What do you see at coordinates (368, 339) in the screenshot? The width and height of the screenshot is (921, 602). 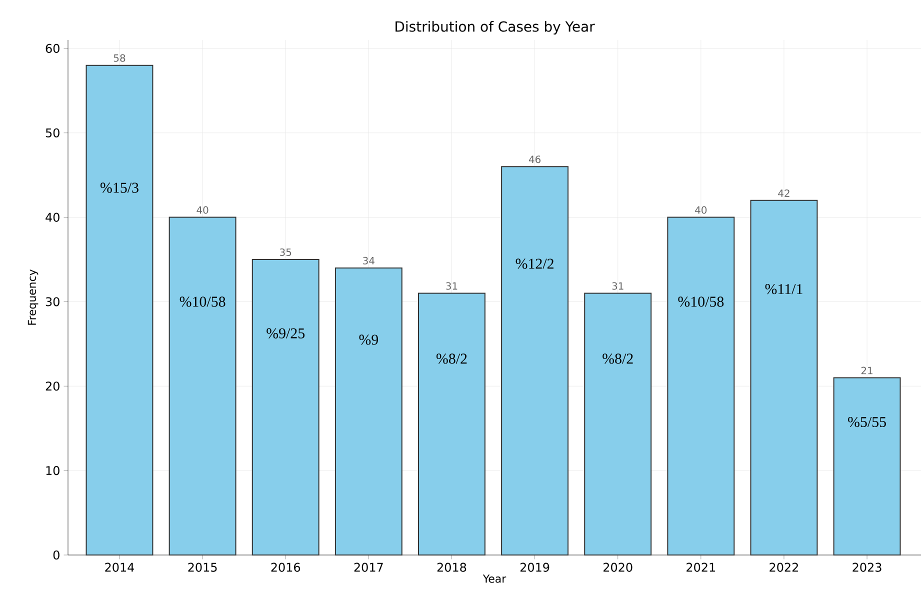 I see `annotation: %9` at bounding box center [368, 339].